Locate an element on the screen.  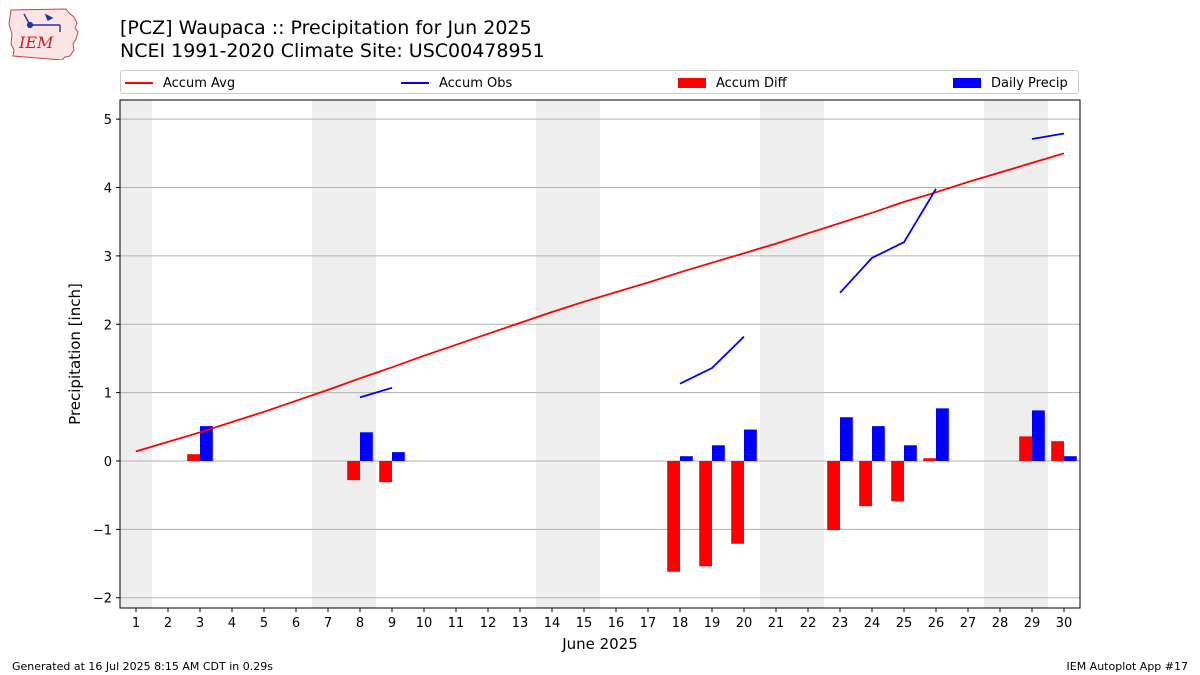
x-tick-label: 6 is located at coordinates (296, 623).